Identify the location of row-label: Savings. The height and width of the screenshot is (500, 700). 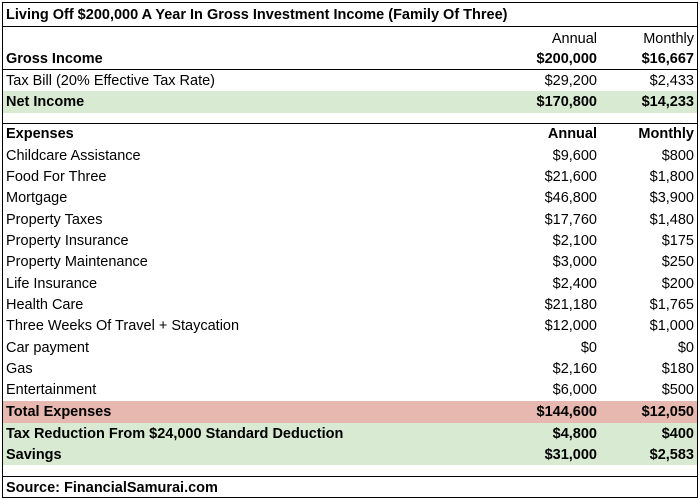
(34, 454).